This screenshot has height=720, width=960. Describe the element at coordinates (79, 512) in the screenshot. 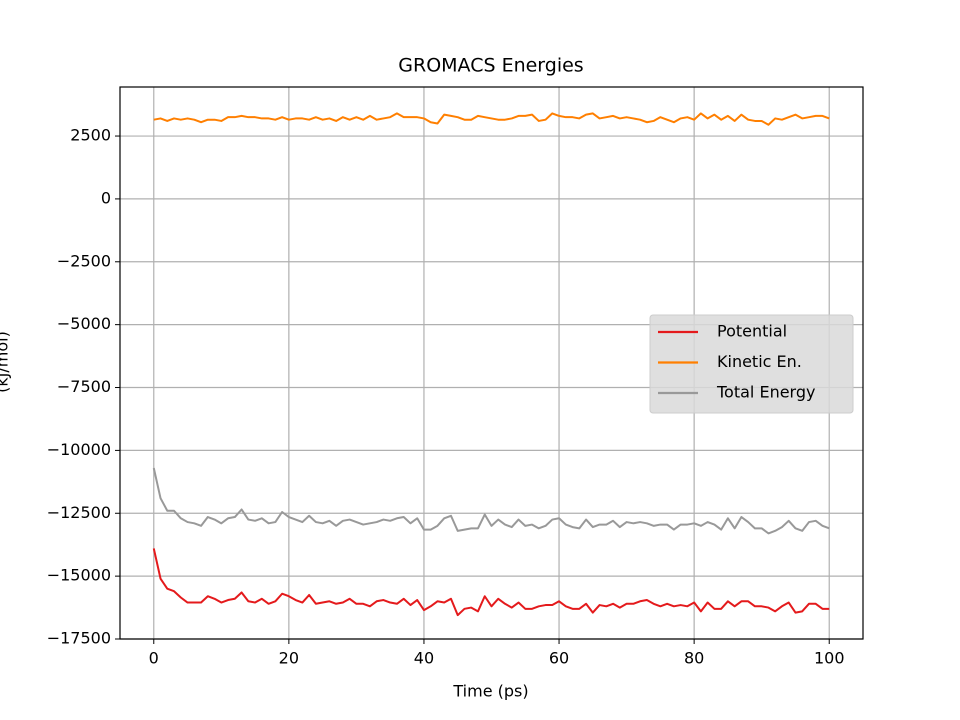

I see `y-tick-label: −12500` at that location.